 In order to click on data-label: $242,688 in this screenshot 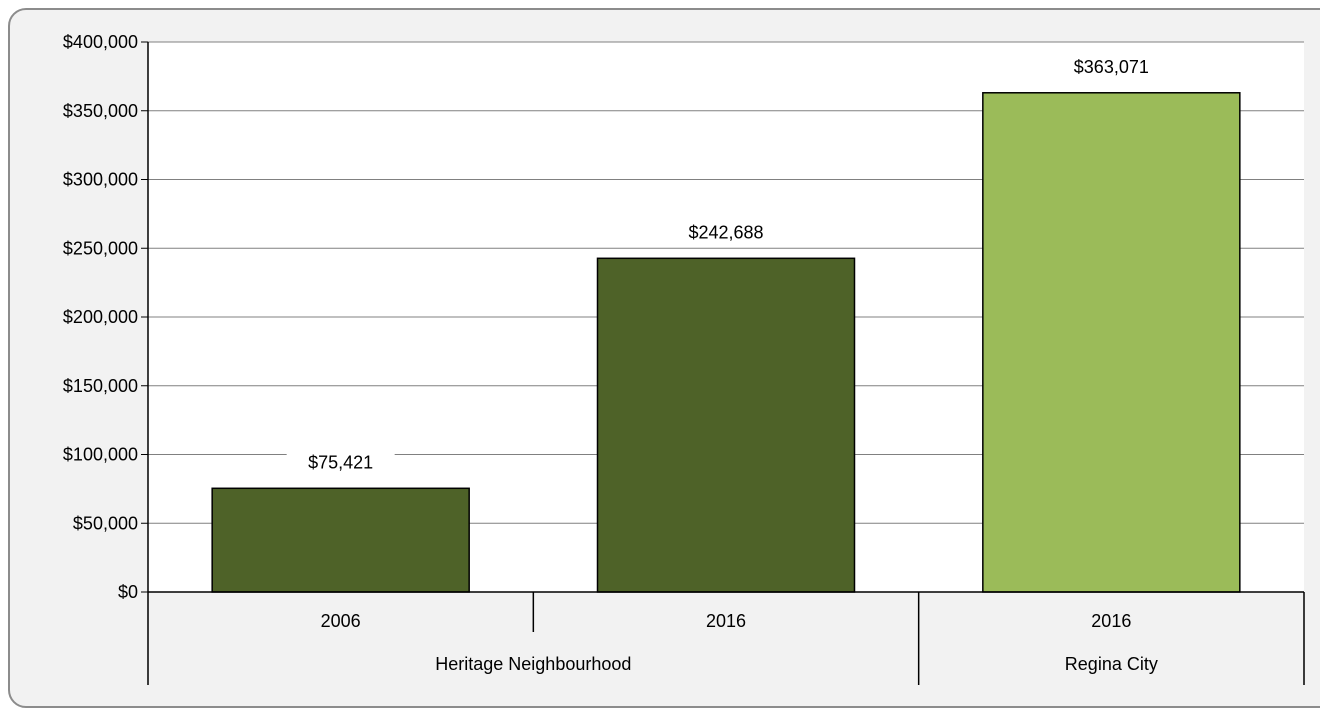, I will do `click(725, 232)`.